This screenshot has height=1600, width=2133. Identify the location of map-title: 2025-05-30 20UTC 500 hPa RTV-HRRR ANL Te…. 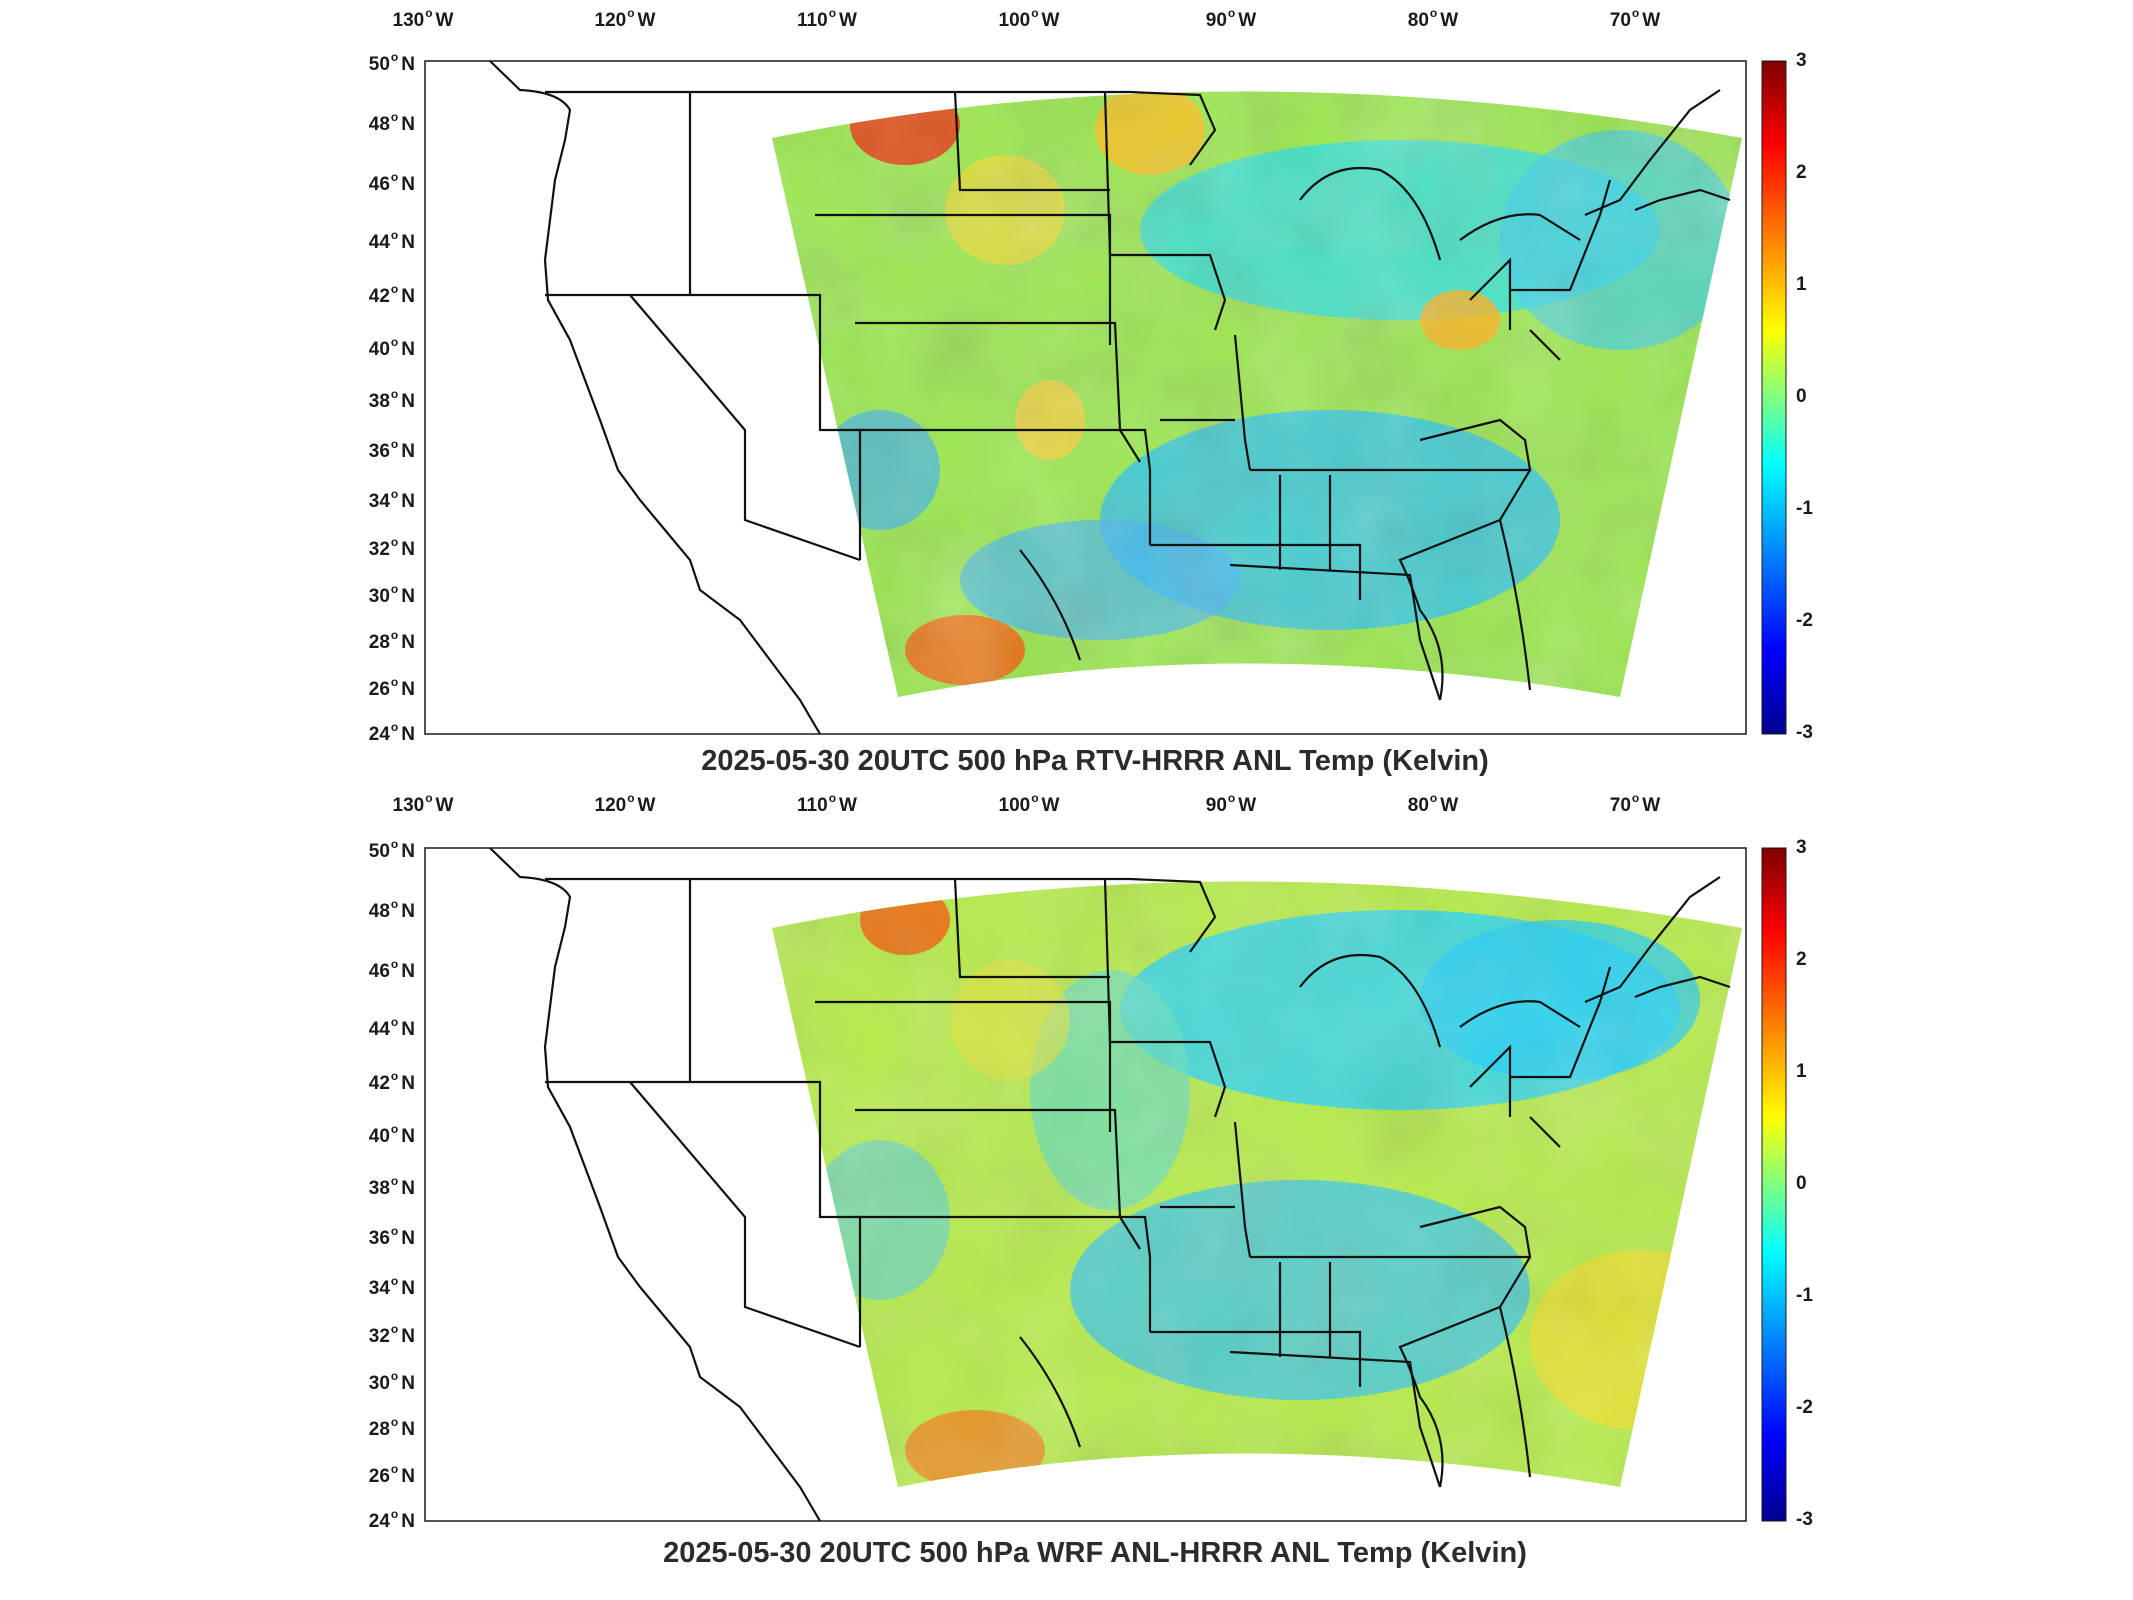
(1095, 761).